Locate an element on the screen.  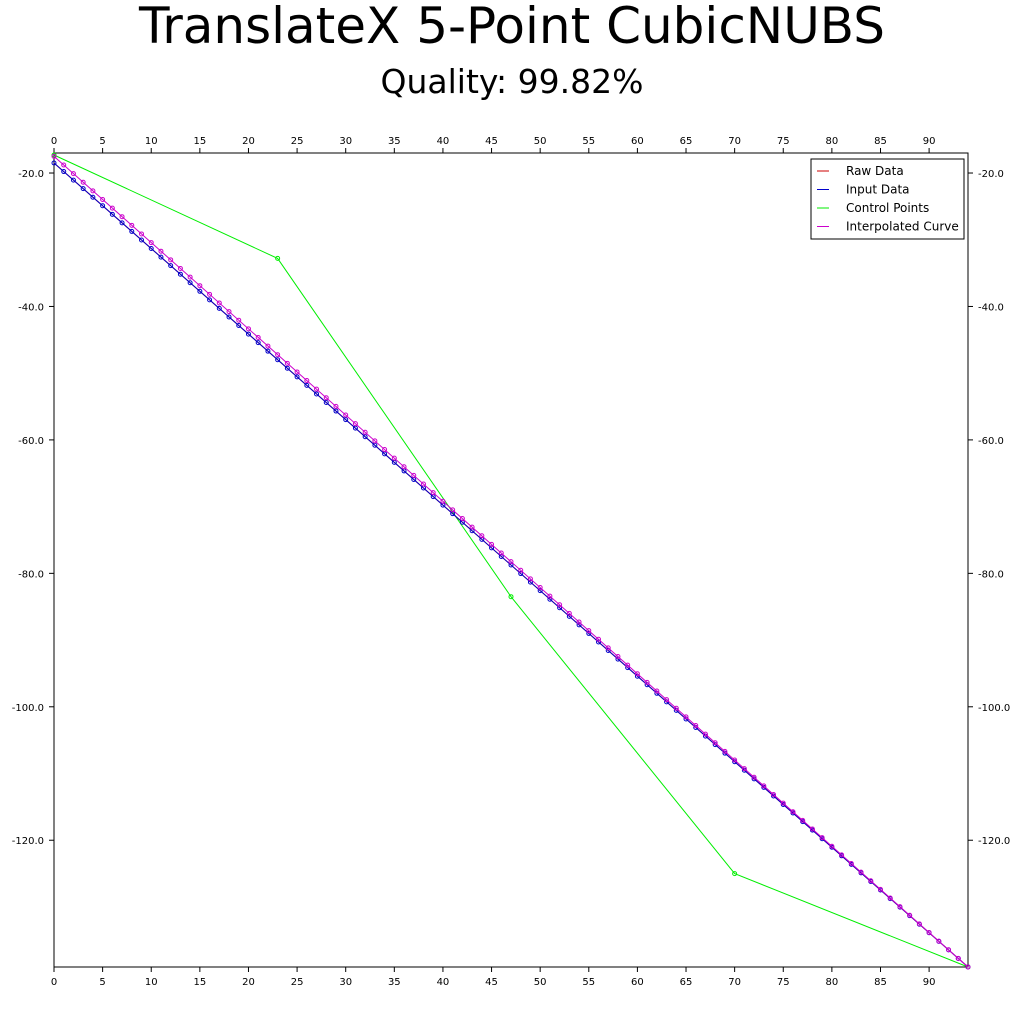
x-tick-label-top: 30 is located at coordinates (345, 141).